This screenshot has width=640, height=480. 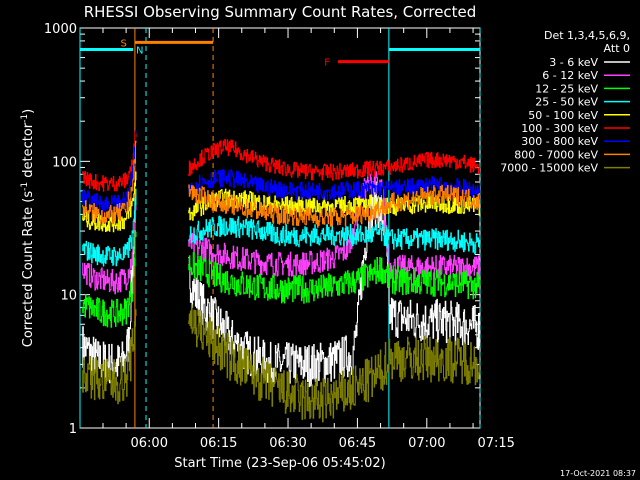 What do you see at coordinates (73, 429) in the screenshot?
I see `y-tick-label: 1` at bounding box center [73, 429].